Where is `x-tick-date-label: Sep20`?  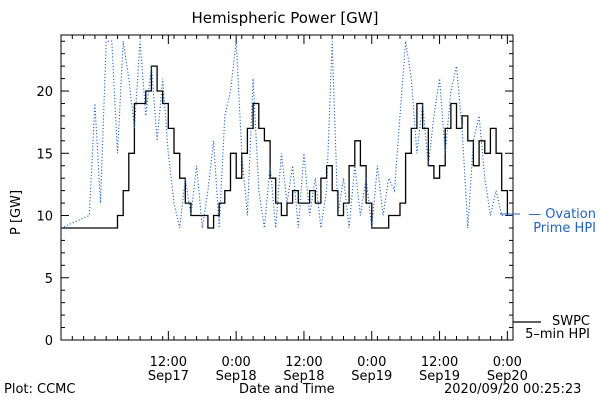 x-tick-date-label: Sep20 is located at coordinates (507, 376).